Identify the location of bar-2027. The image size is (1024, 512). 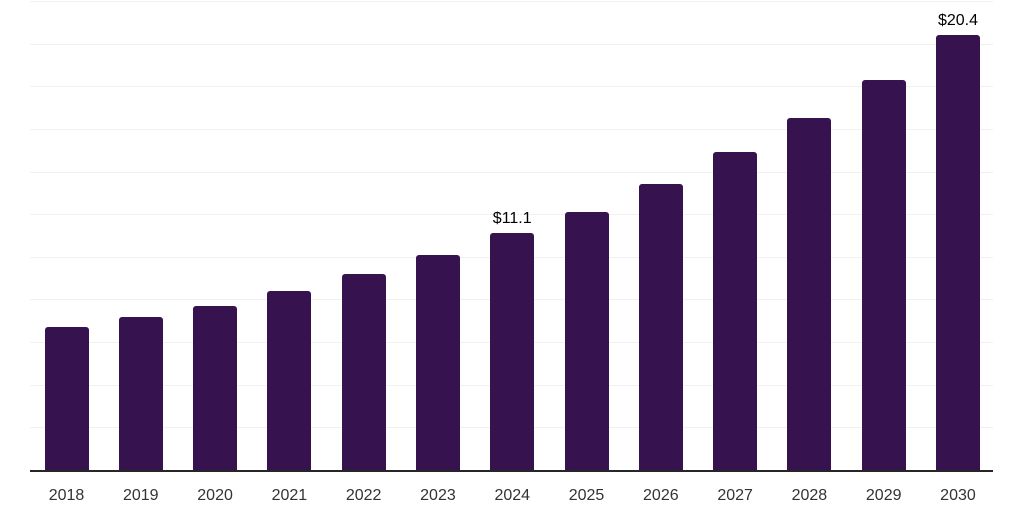
(735, 311).